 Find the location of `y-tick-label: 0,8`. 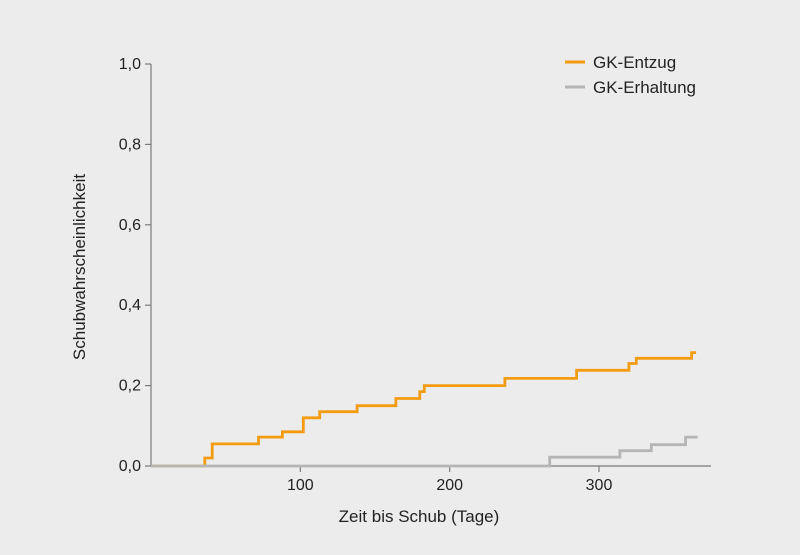

y-tick-label: 0,8 is located at coordinates (130, 144).